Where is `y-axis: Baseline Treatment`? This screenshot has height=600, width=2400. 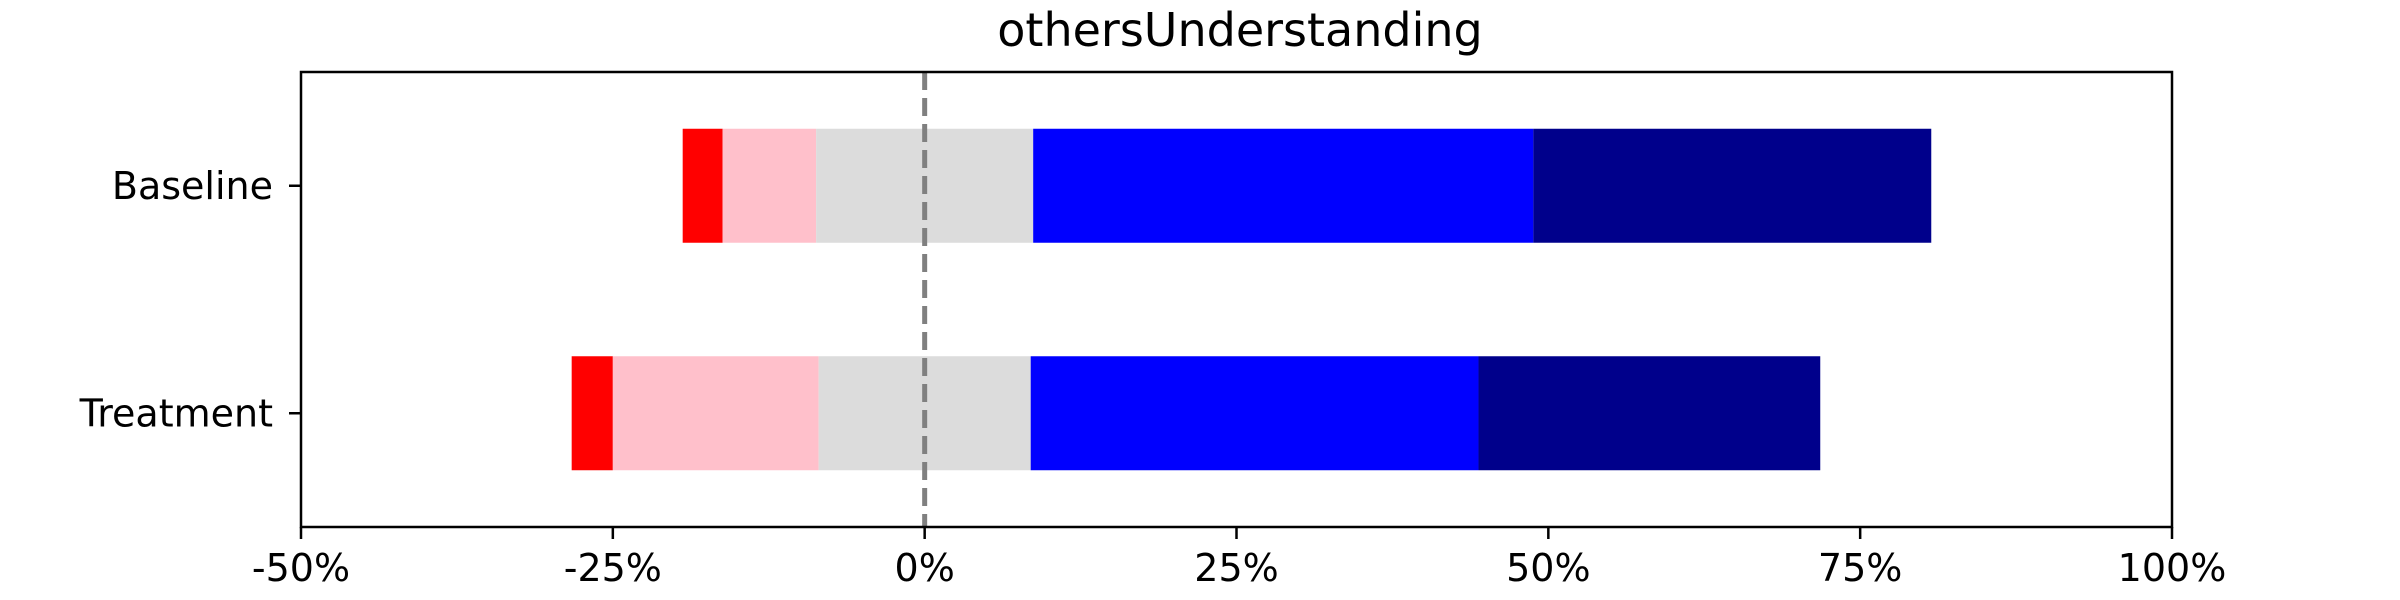 y-axis: Baseline Treatment is located at coordinates (190, 299).